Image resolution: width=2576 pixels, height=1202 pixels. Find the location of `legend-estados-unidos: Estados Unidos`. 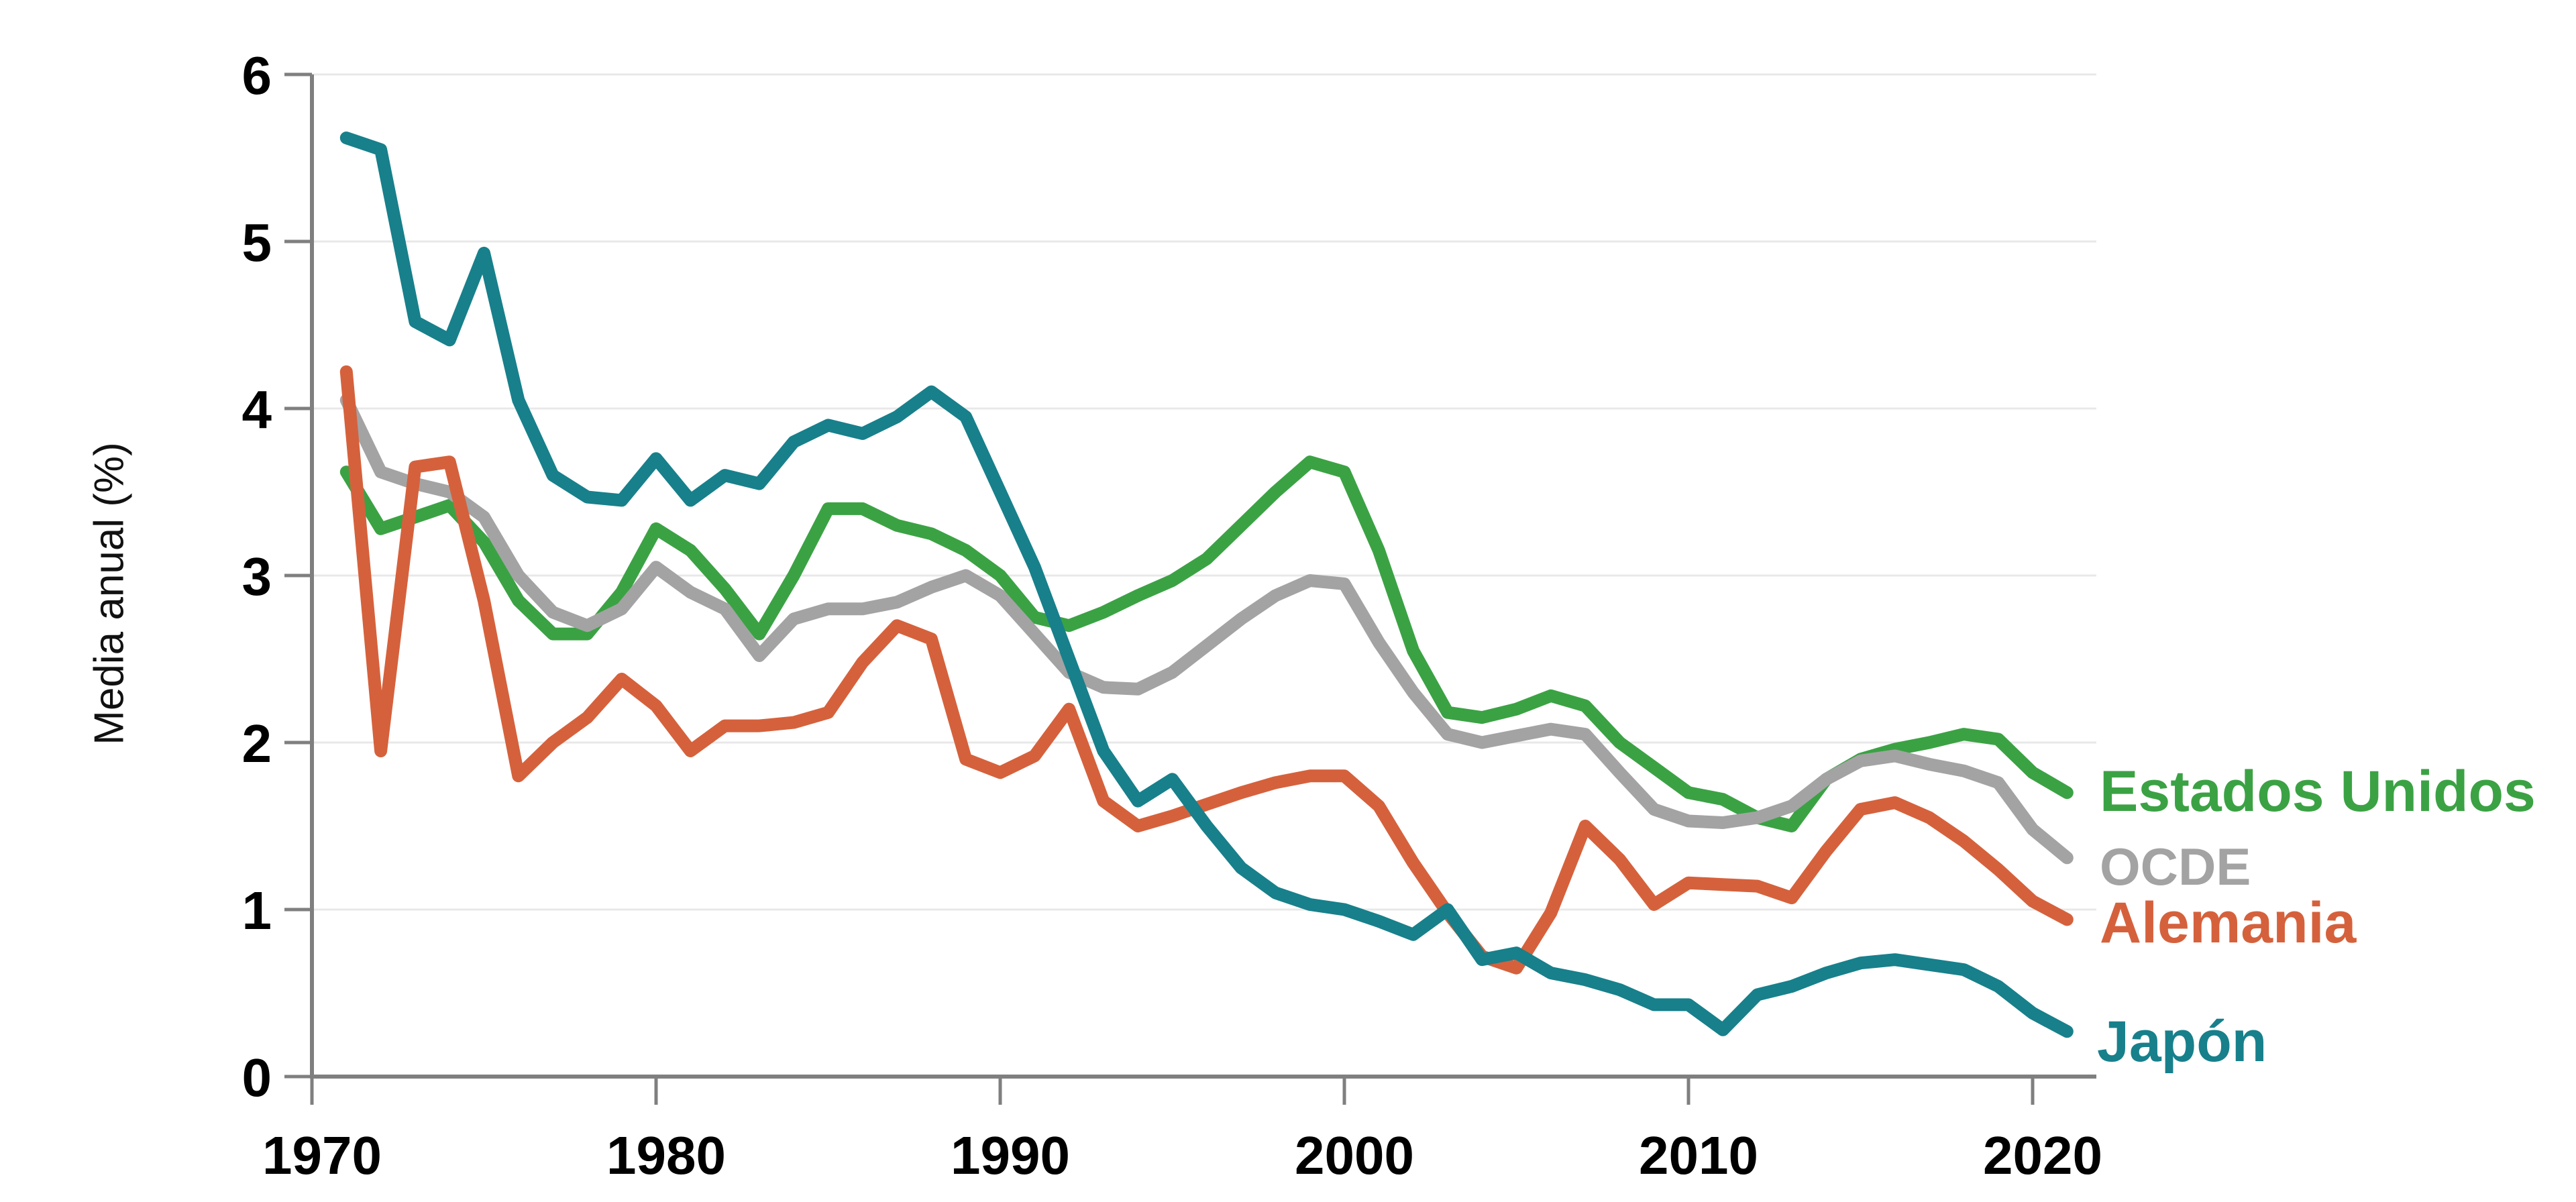

legend-estados-unidos: Estados Unidos is located at coordinates (2318, 791).